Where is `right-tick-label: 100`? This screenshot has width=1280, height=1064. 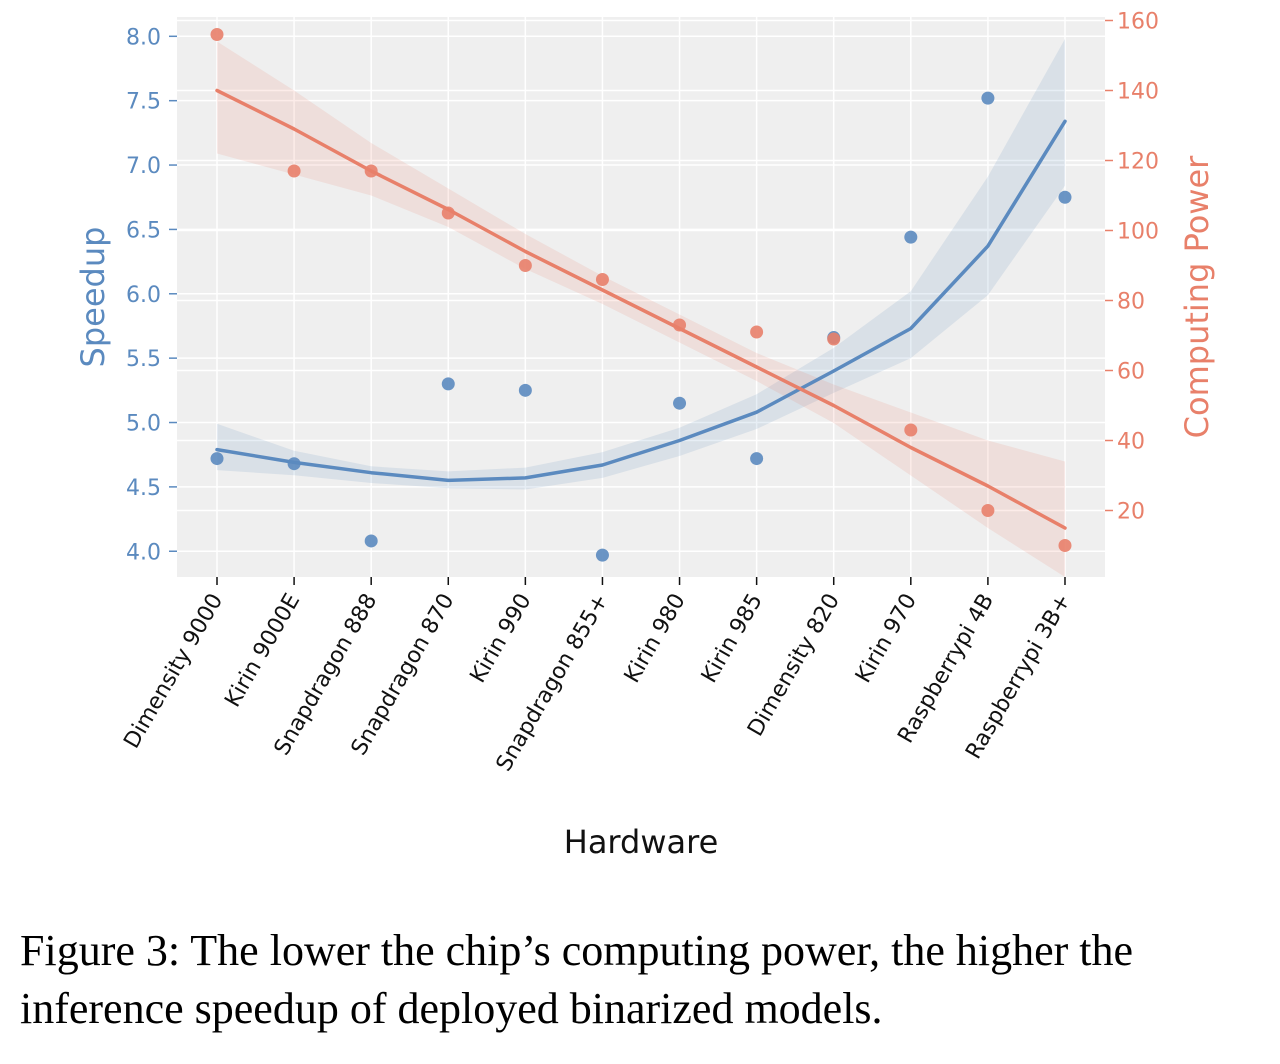
right-tick-label: 100 is located at coordinates (1138, 232).